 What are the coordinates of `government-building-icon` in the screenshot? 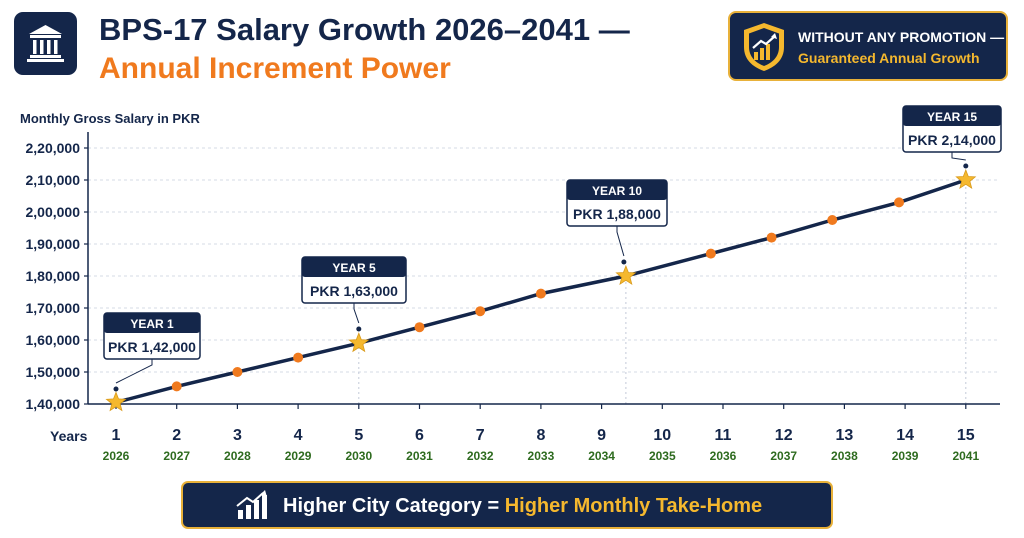 It's located at (45, 43).